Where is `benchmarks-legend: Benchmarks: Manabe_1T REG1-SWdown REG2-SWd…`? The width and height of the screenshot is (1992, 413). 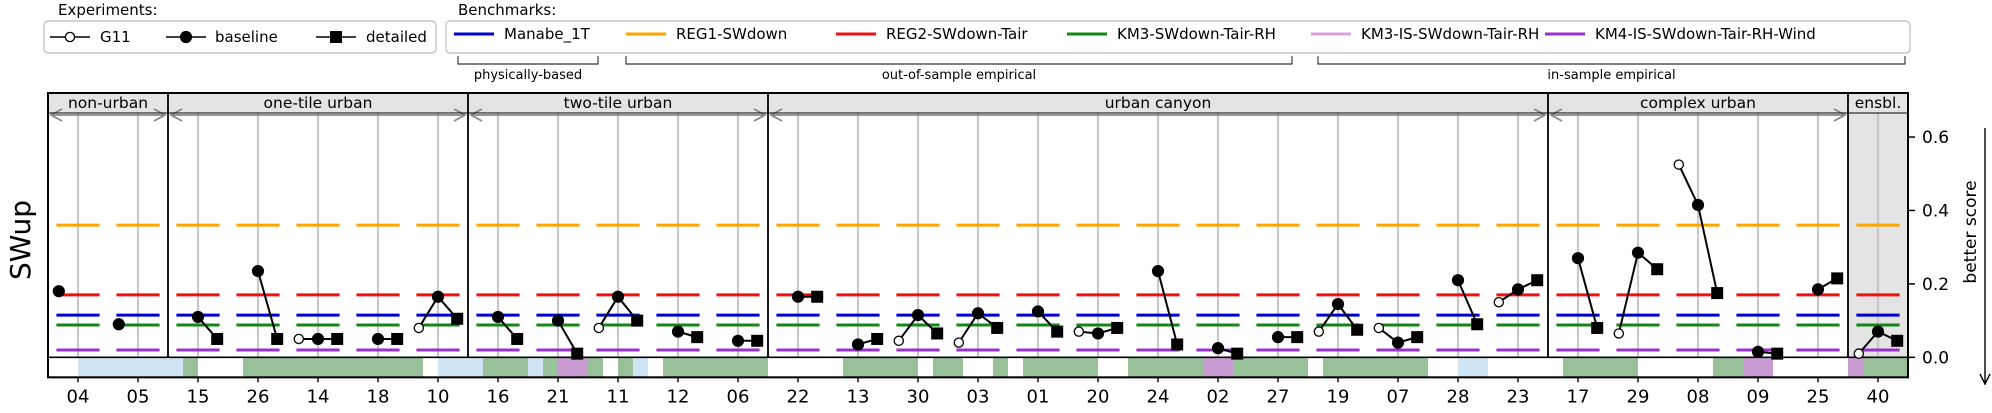 benchmarks-legend: Benchmarks: Manabe_1T REG1-SWdown REG2-SWd… is located at coordinates (1178, 42).